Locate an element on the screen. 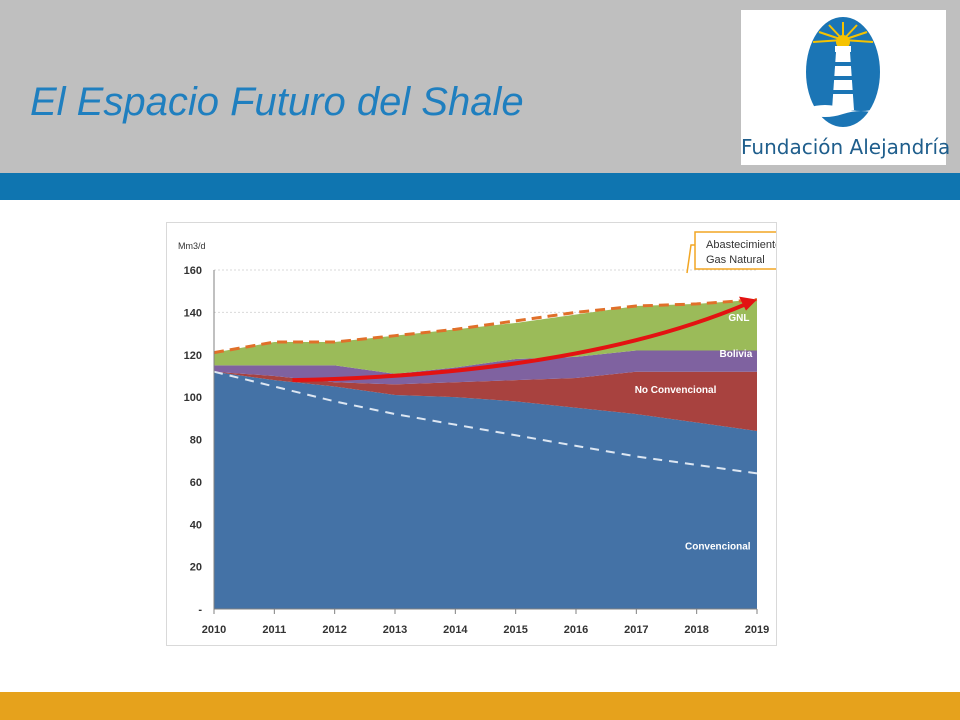  x-tick-label: 2012 is located at coordinates (334, 630).